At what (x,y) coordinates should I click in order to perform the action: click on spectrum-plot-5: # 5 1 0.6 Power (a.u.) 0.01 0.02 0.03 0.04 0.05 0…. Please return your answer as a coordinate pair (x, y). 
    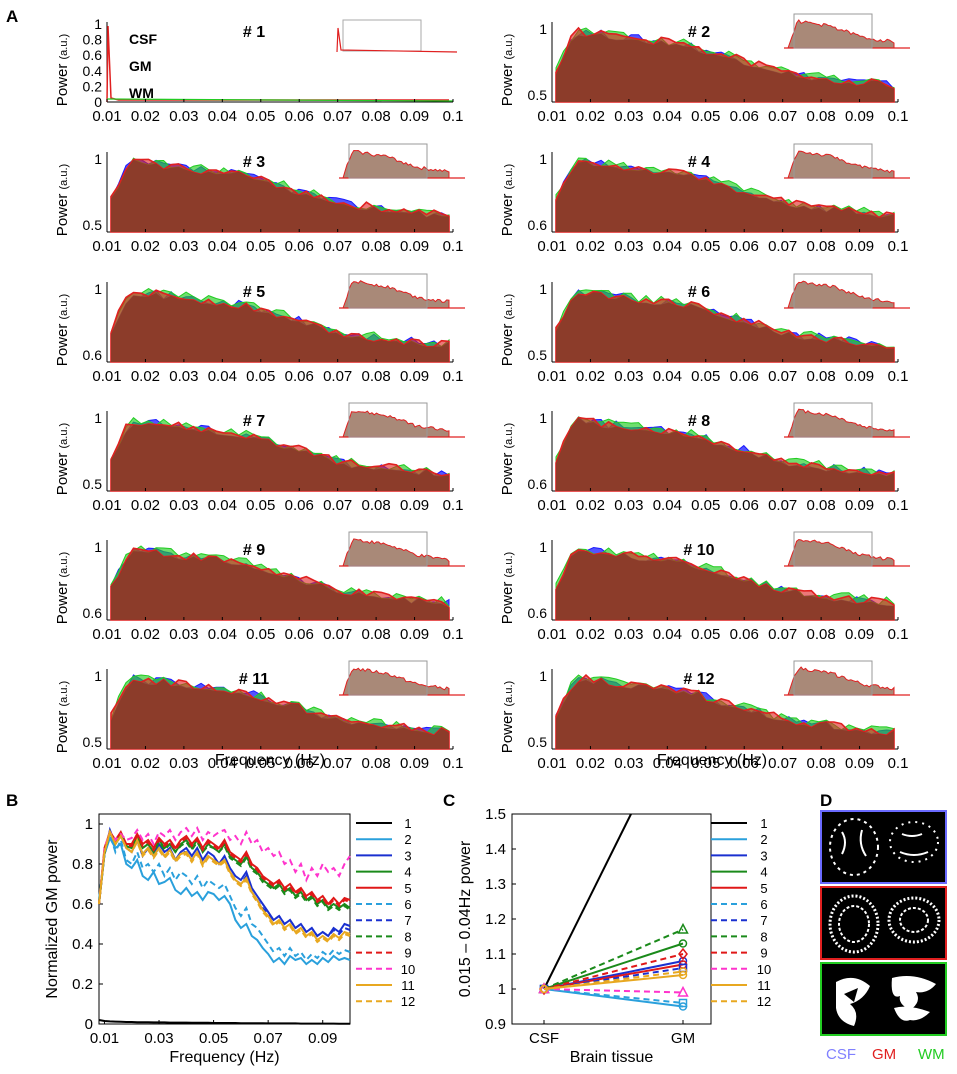
    Looking at the image, I should click on (259, 329).